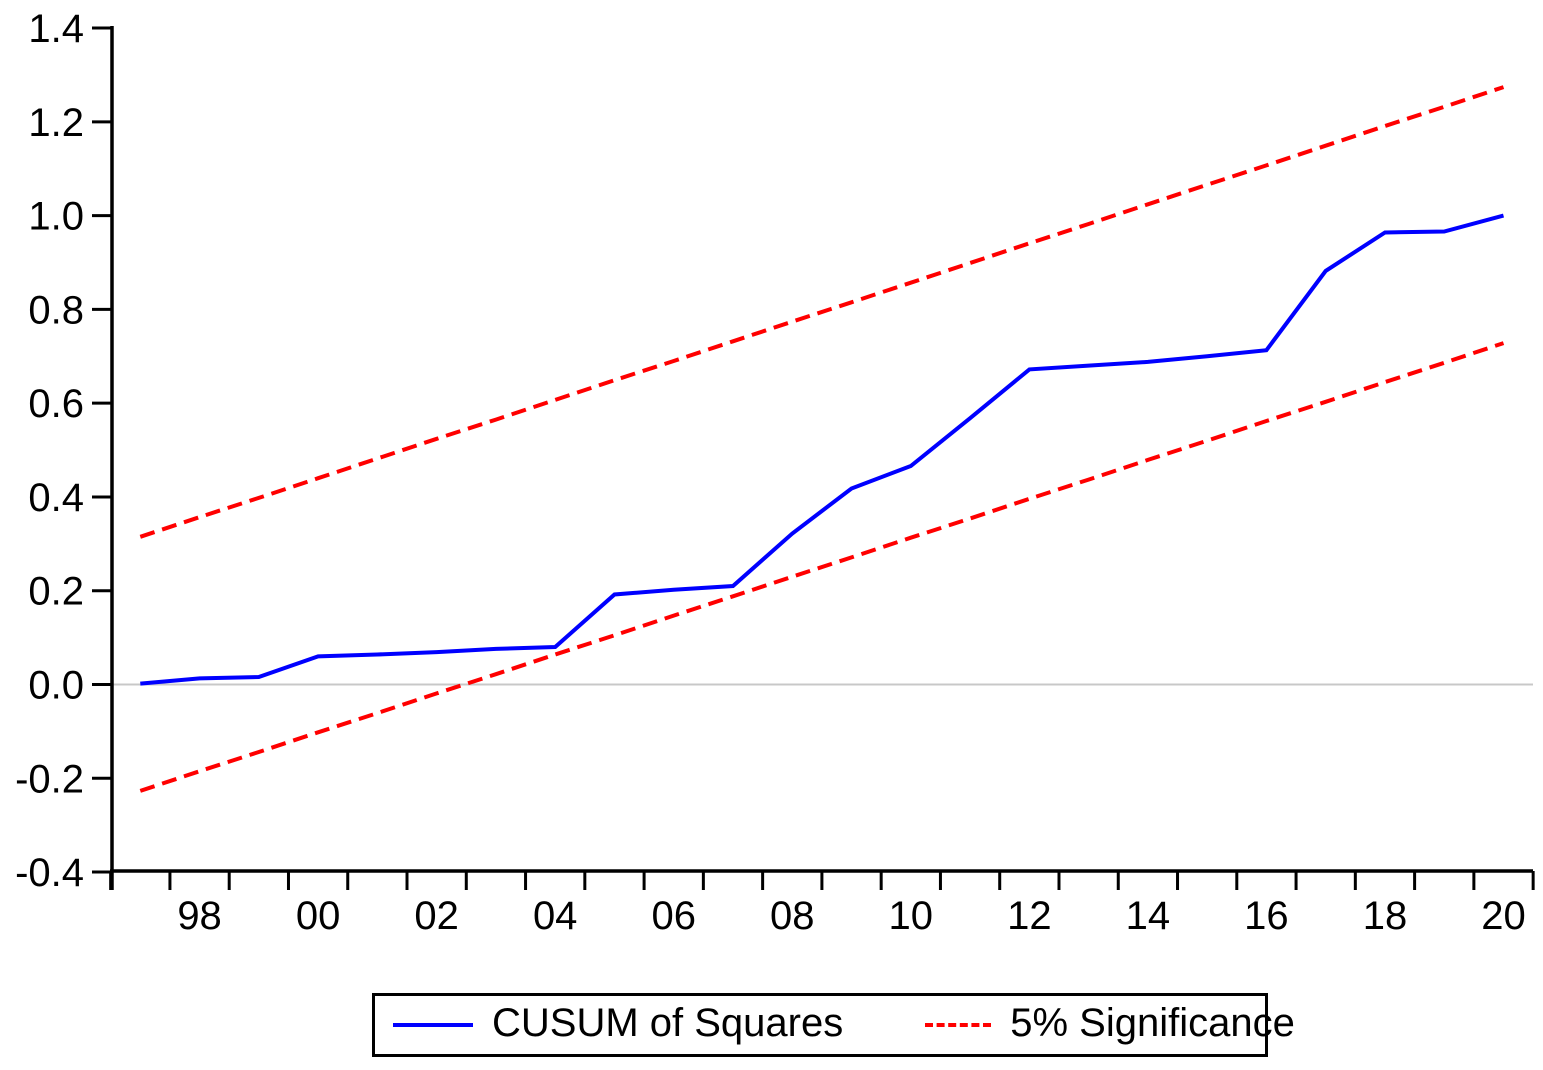 This screenshot has width=1543, height=1070. Describe the element at coordinates (1503, 916) in the screenshot. I see `x-tick-label: 20` at that location.